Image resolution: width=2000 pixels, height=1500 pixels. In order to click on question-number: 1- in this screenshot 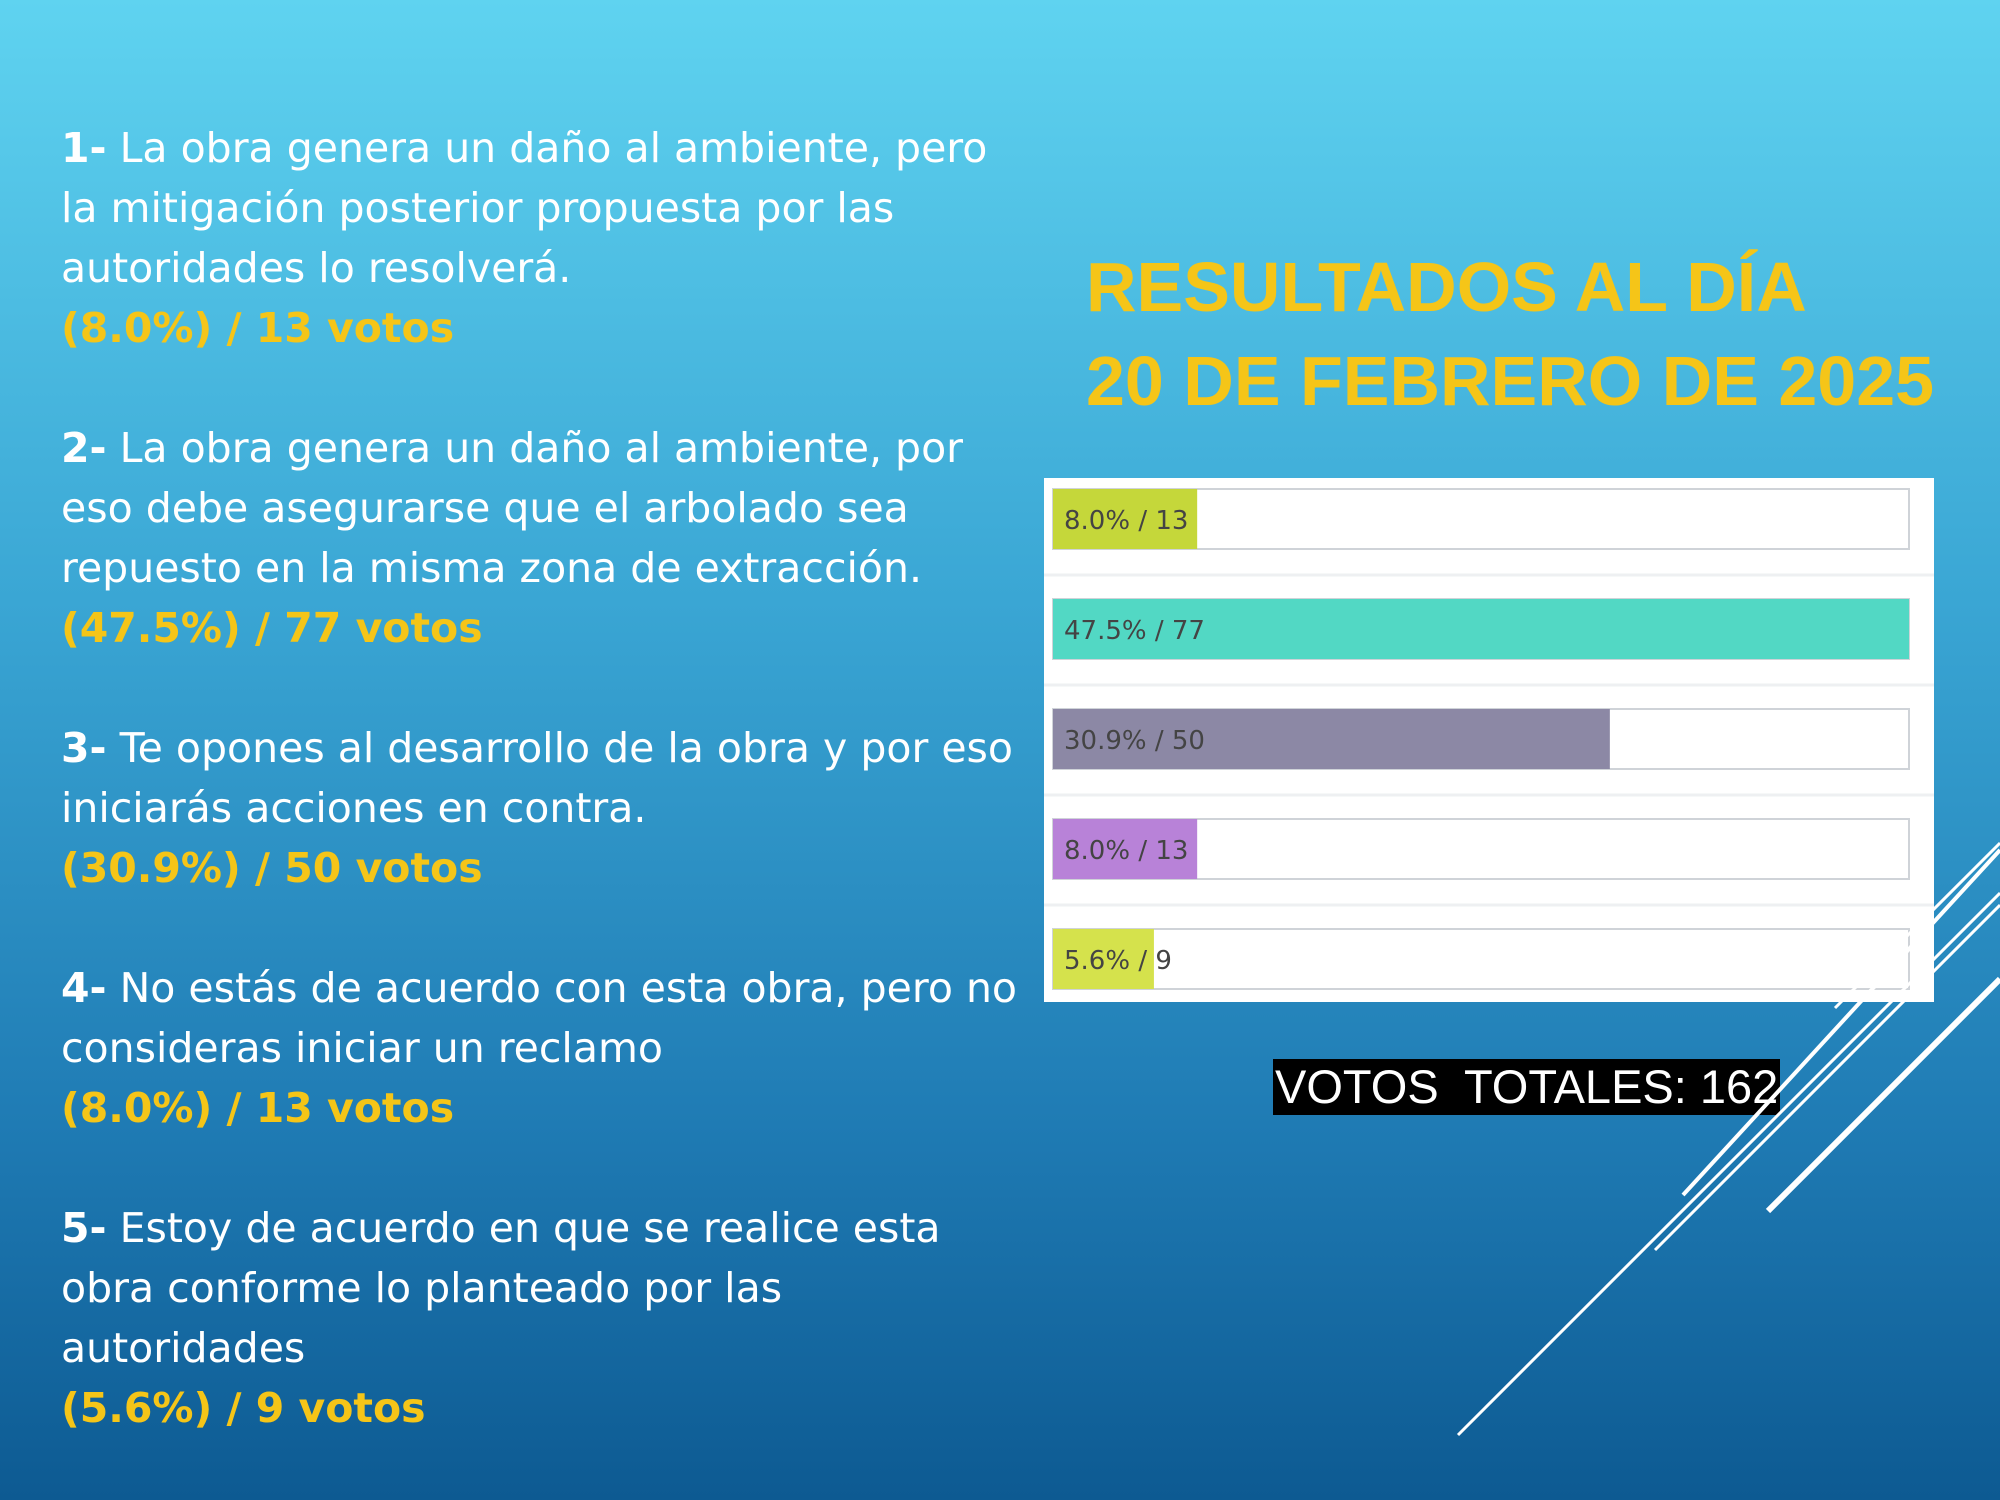, I will do `click(84, 148)`.